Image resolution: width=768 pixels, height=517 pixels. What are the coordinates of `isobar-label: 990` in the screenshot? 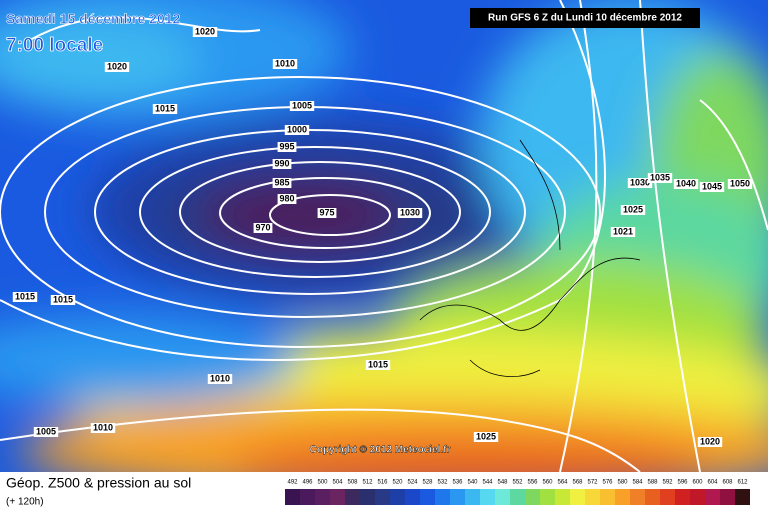 It's located at (281, 163).